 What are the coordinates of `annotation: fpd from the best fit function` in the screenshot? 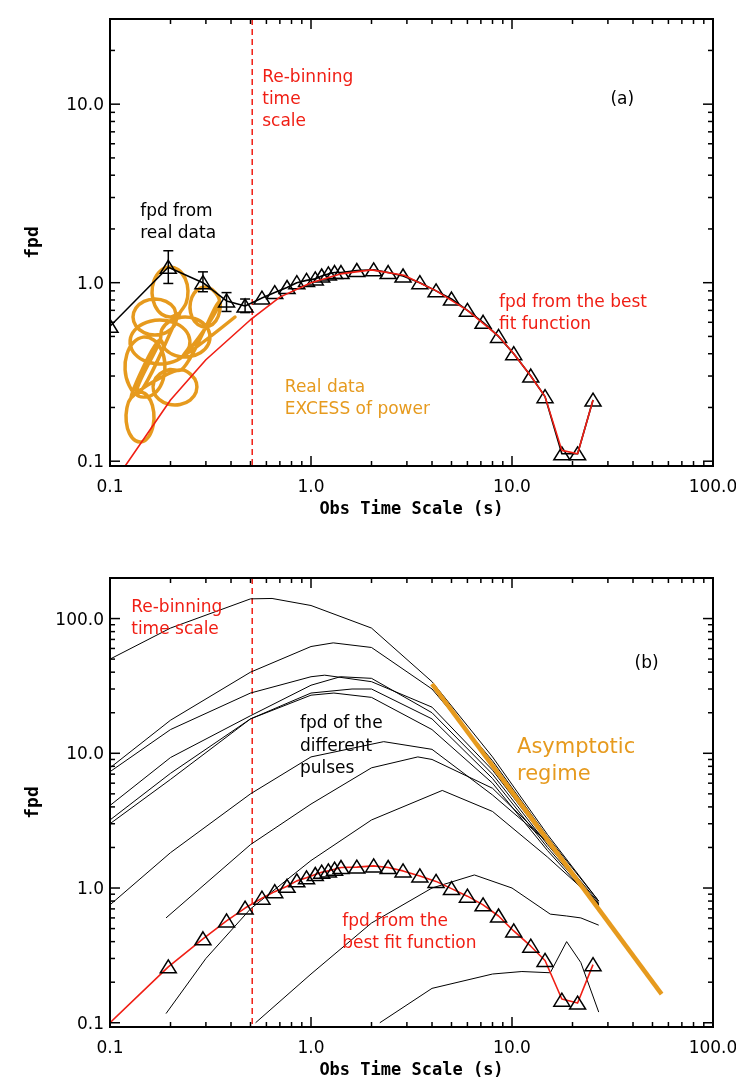 It's located at (573, 312).